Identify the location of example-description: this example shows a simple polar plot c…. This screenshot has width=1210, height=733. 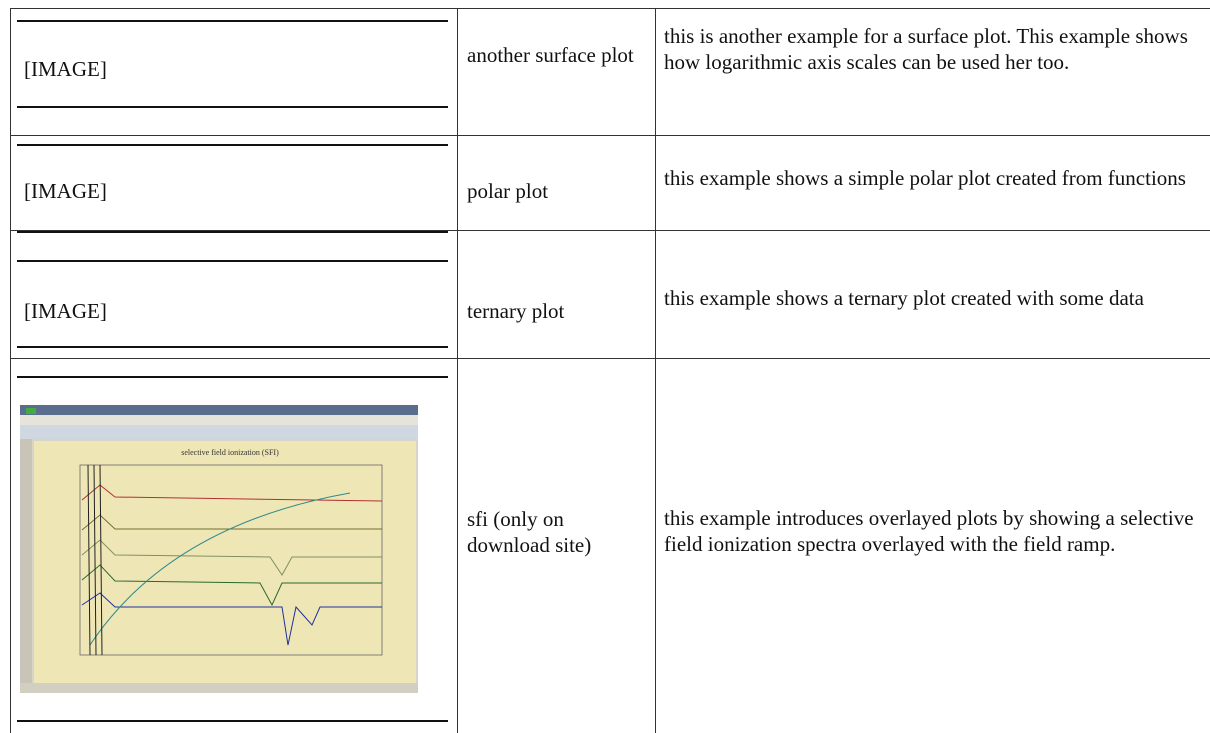
(925, 178).